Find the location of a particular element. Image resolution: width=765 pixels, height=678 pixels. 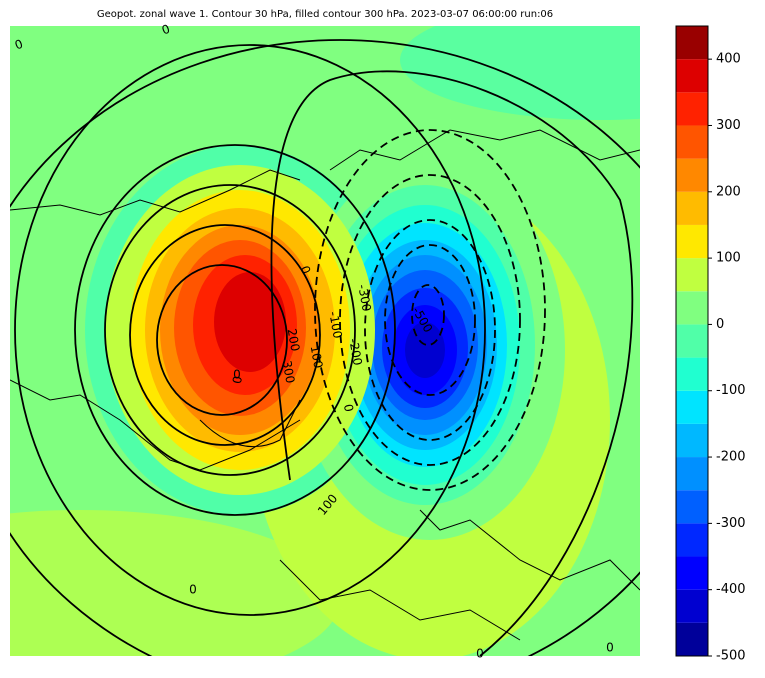

y-tick-label: -500 is located at coordinates (731, 656).